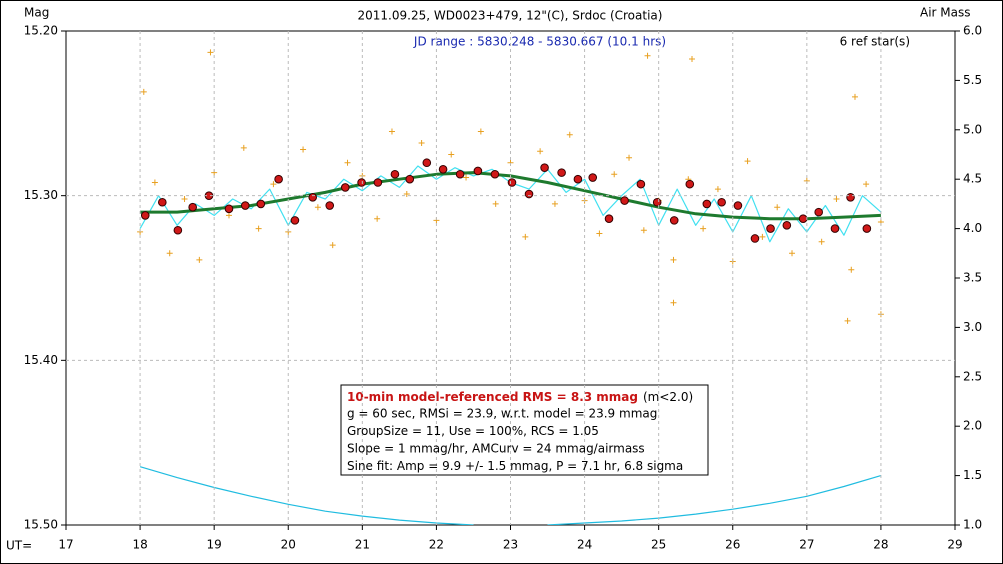  What do you see at coordinates (972, 426) in the screenshot?
I see `y2-tick-label: 2.0` at bounding box center [972, 426].